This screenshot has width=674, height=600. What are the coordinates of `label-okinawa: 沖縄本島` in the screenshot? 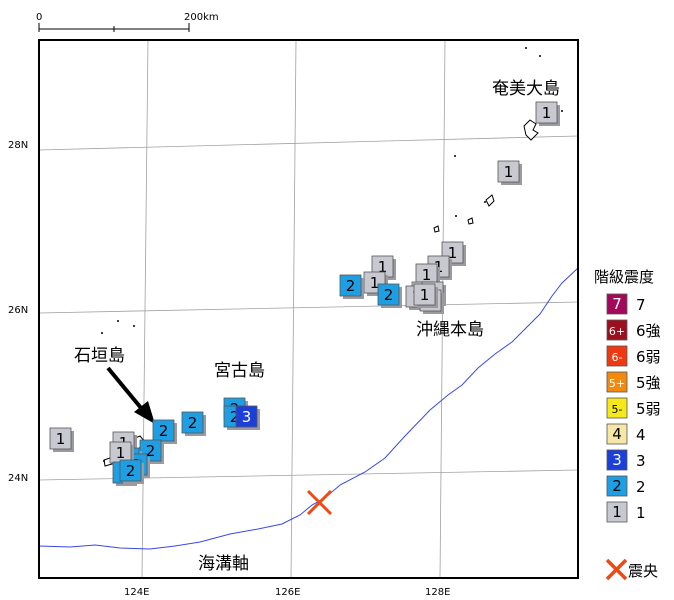 It's located at (450, 330).